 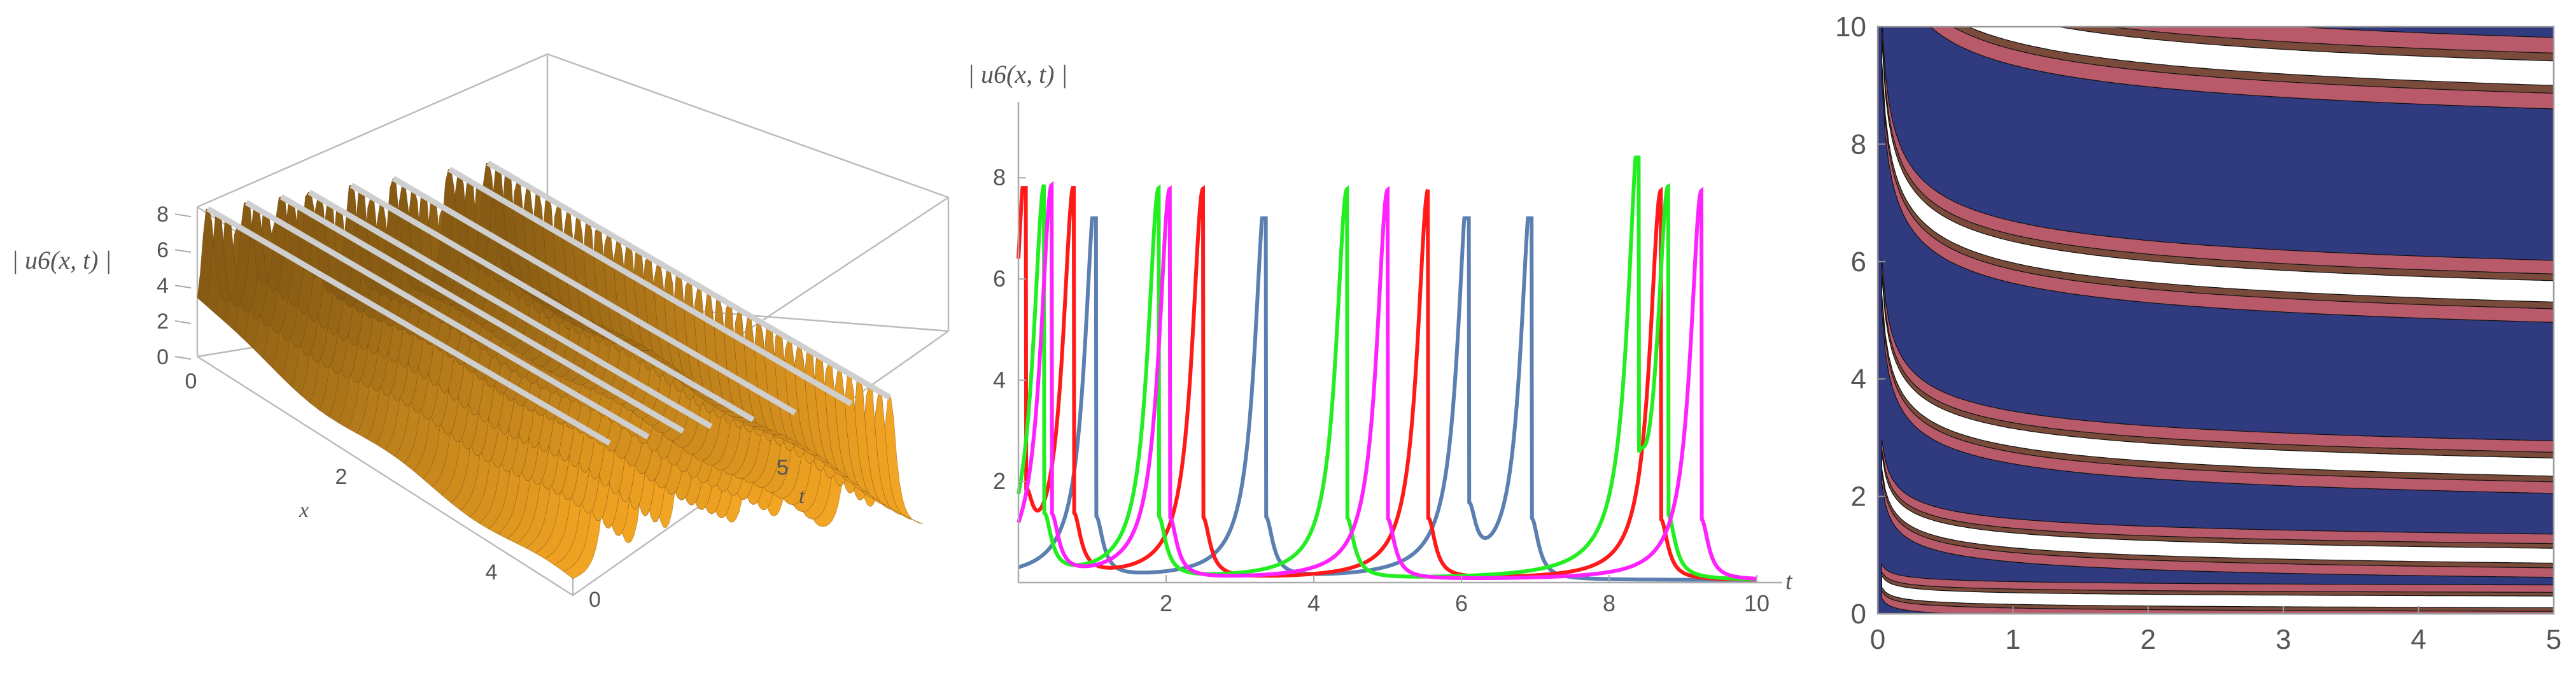 I want to click on surface-z-tick: 4, so click(x=163, y=286).